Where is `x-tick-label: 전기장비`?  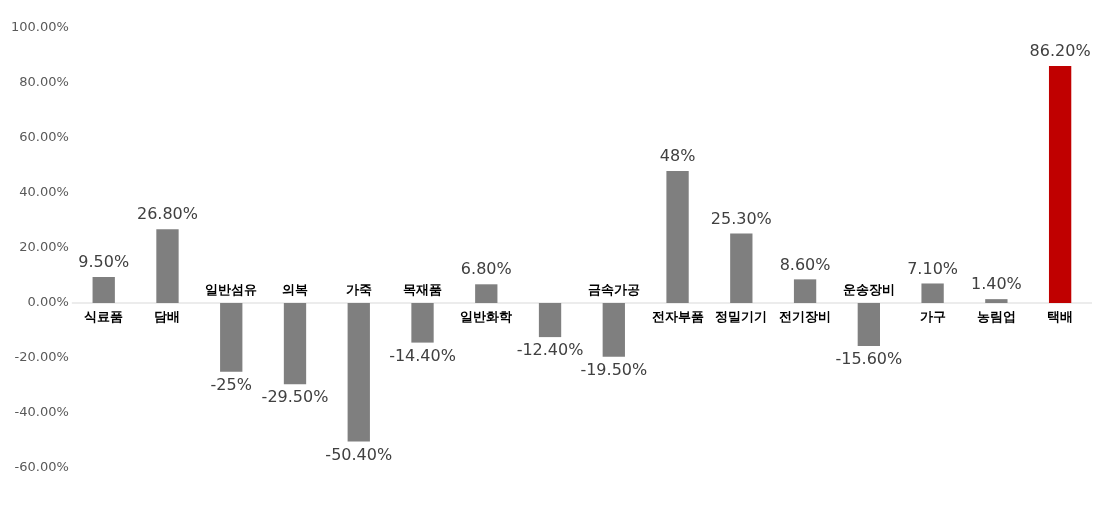 x-tick-label: 전기장비 is located at coordinates (805, 316).